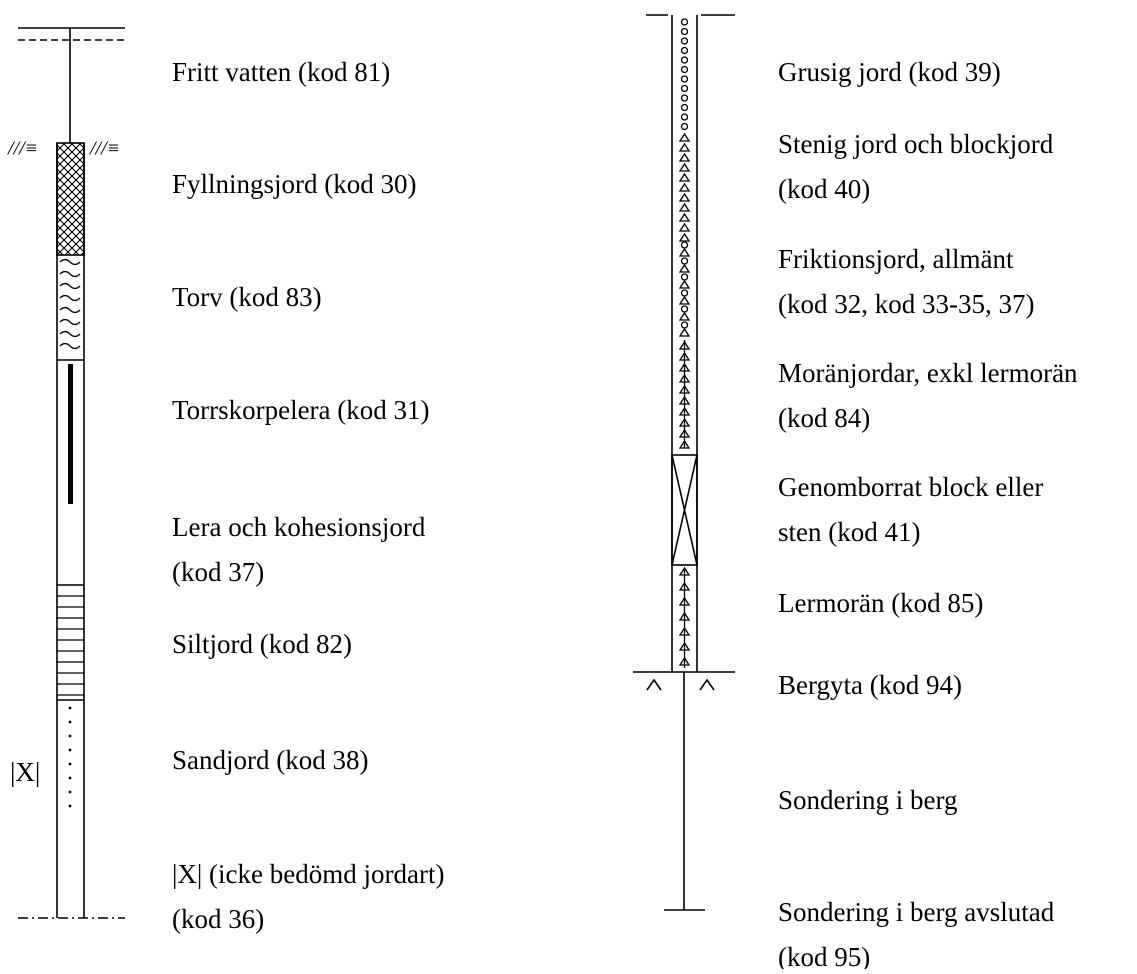 This screenshot has width=1137, height=974. I want to click on legend-label: (kod 37), so click(218, 572).